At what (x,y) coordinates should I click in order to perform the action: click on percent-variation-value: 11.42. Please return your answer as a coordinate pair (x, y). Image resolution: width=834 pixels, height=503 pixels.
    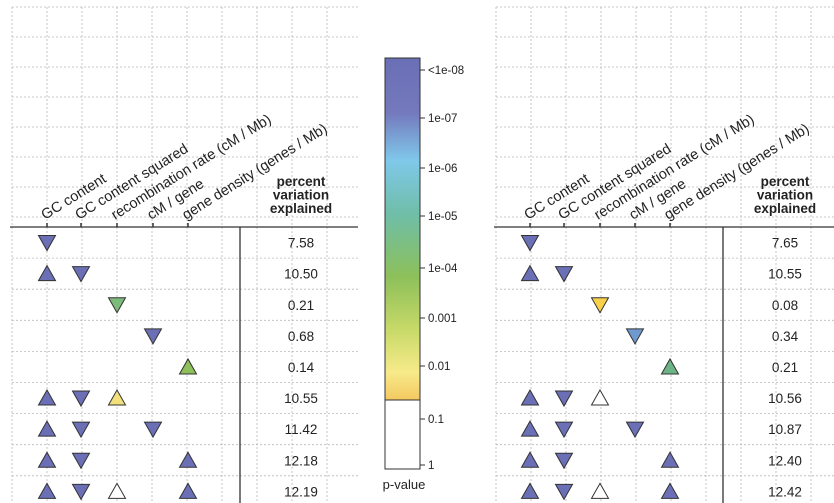
    Looking at the image, I should click on (301, 429).